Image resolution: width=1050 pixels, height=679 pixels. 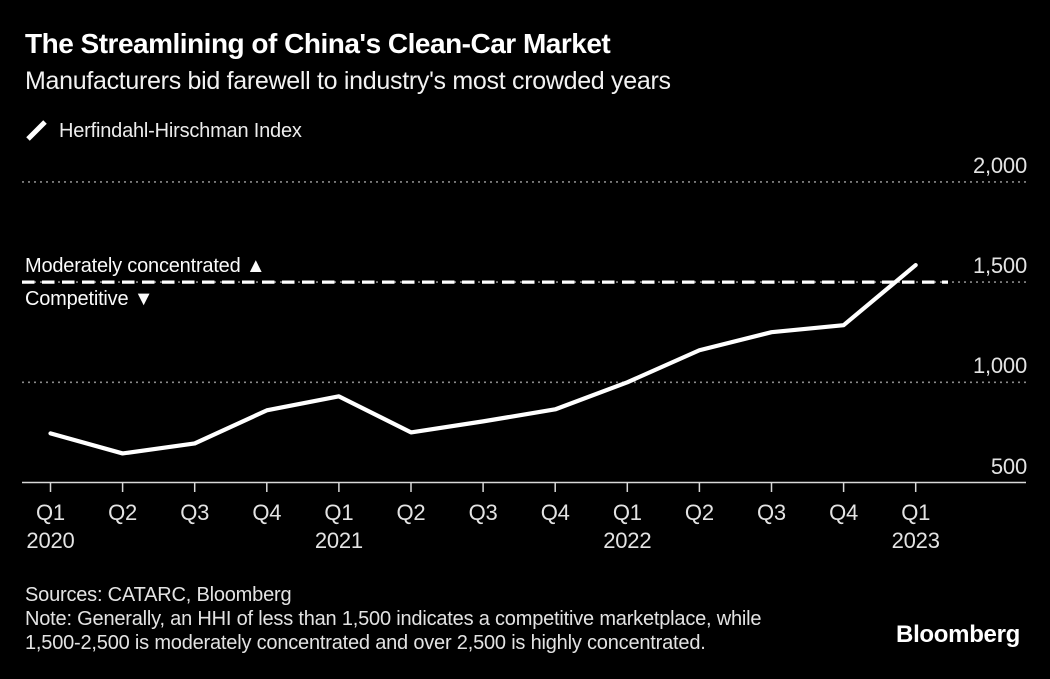 What do you see at coordinates (50, 540) in the screenshot?
I see `x-axis-year-label: 2020` at bounding box center [50, 540].